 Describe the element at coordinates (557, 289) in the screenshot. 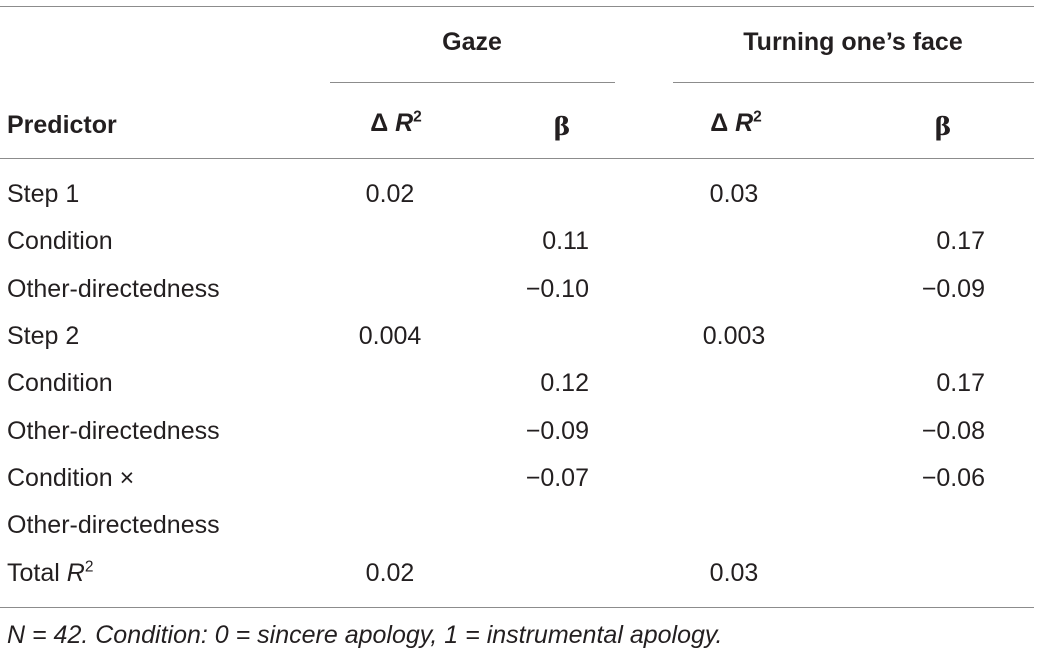

I see `row-gaze-beta: −0.10` at that location.